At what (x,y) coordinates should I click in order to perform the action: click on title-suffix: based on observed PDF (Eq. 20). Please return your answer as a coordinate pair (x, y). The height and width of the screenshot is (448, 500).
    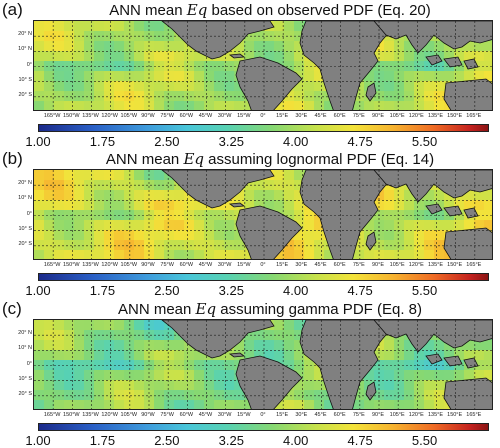
    Looking at the image, I should click on (319, 10).